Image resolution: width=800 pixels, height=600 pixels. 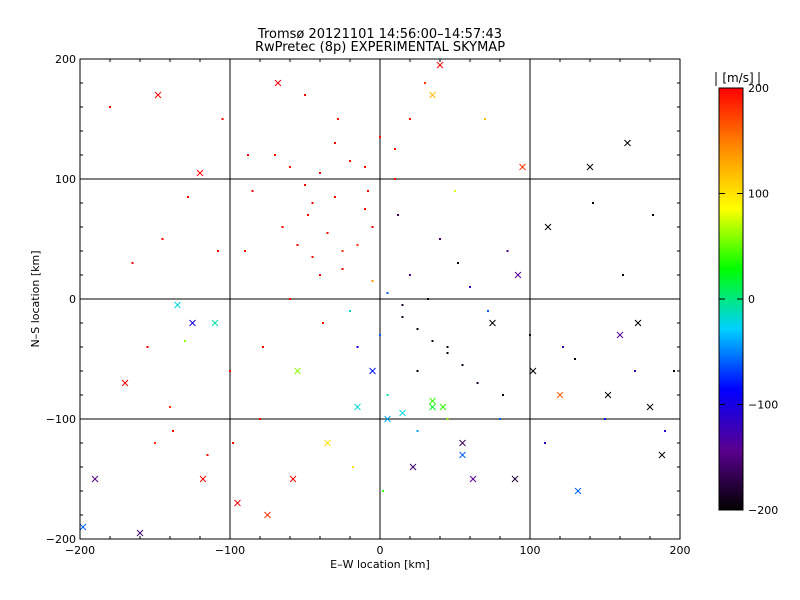 I want to click on x-tick-label: −200, so click(x=80, y=550).